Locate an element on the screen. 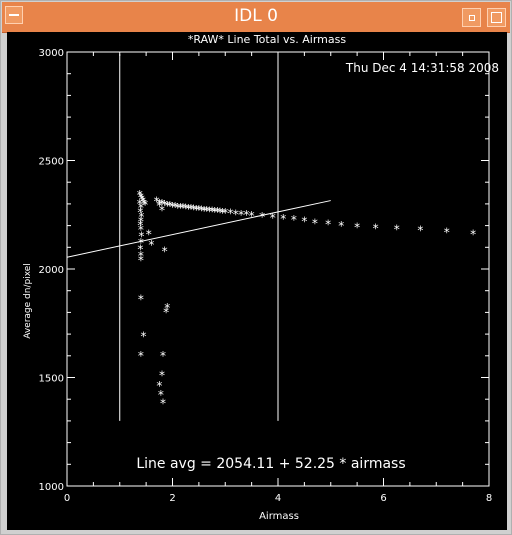 The height and width of the screenshot is (535, 512). x-tick-label: 4 is located at coordinates (278, 498).